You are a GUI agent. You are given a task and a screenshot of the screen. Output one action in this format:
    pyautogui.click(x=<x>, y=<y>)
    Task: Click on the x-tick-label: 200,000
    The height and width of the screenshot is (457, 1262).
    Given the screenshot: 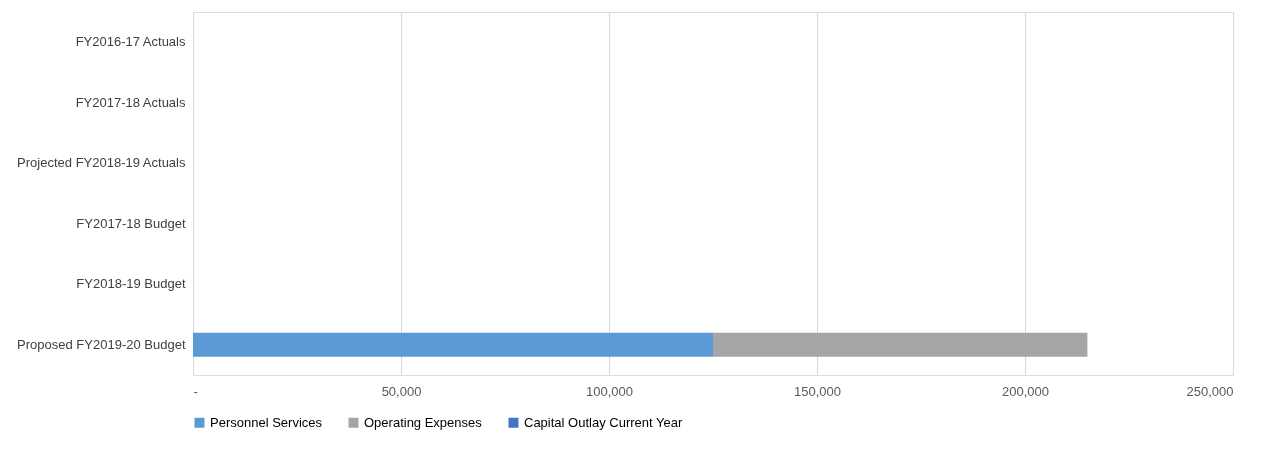 What is the action you would take?
    pyautogui.click(x=1025, y=391)
    